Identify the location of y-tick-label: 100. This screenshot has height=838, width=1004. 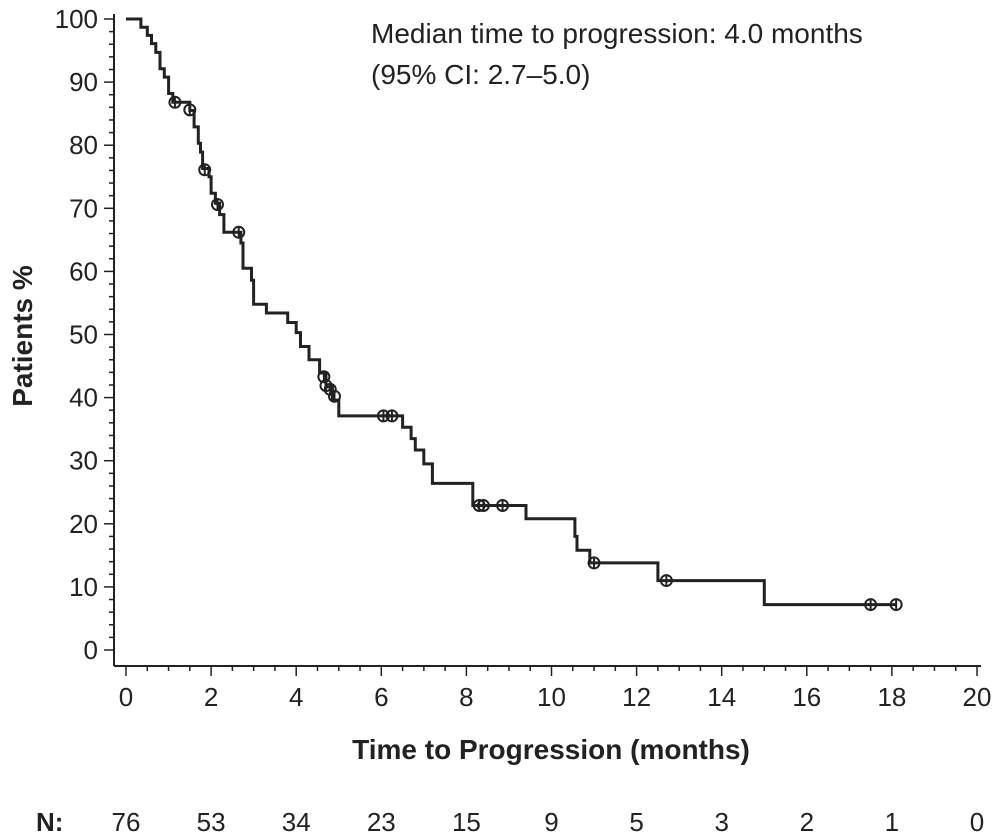
(76, 19).